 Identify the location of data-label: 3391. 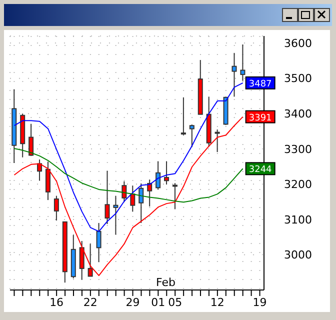
(260, 118).